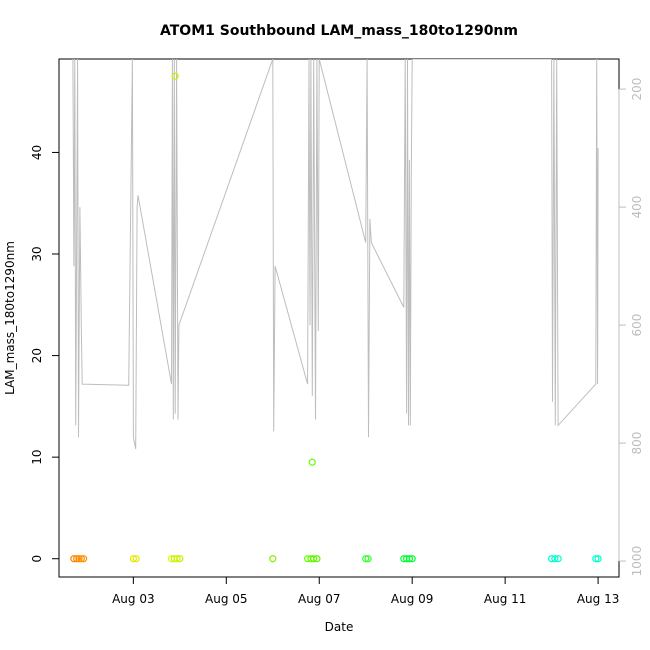 Image resolution: width=650 pixels, height=650 pixels. What do you see at coordinates (37, 253) in the screenshot?
I see `y-tick-label-3: 30` at bounding box center [37, 253].